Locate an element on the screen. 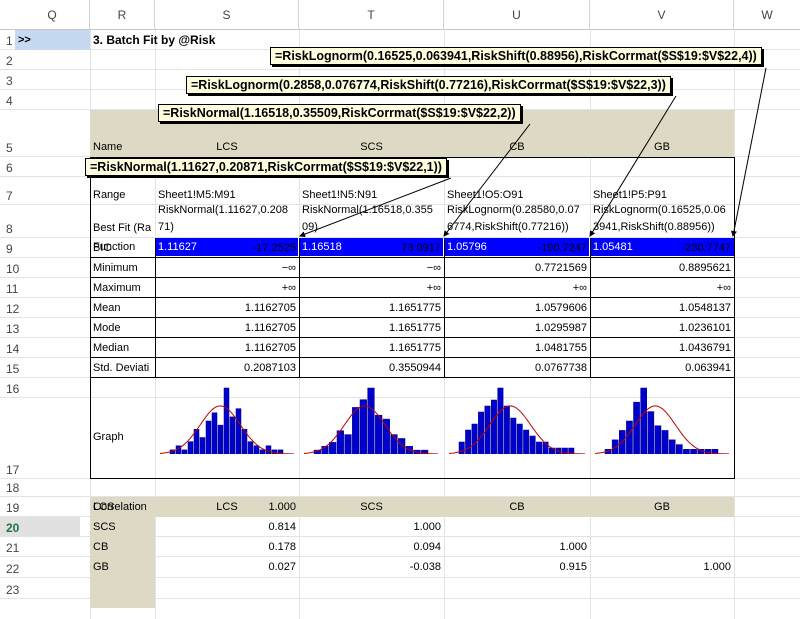  row-header-7: 7 is located at coordinates (40, 191).